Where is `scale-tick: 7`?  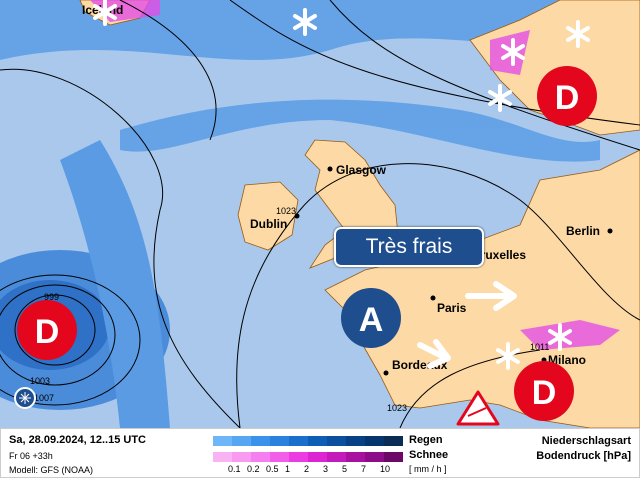 scale-tick: 7 is located at coordinates (364, 469).